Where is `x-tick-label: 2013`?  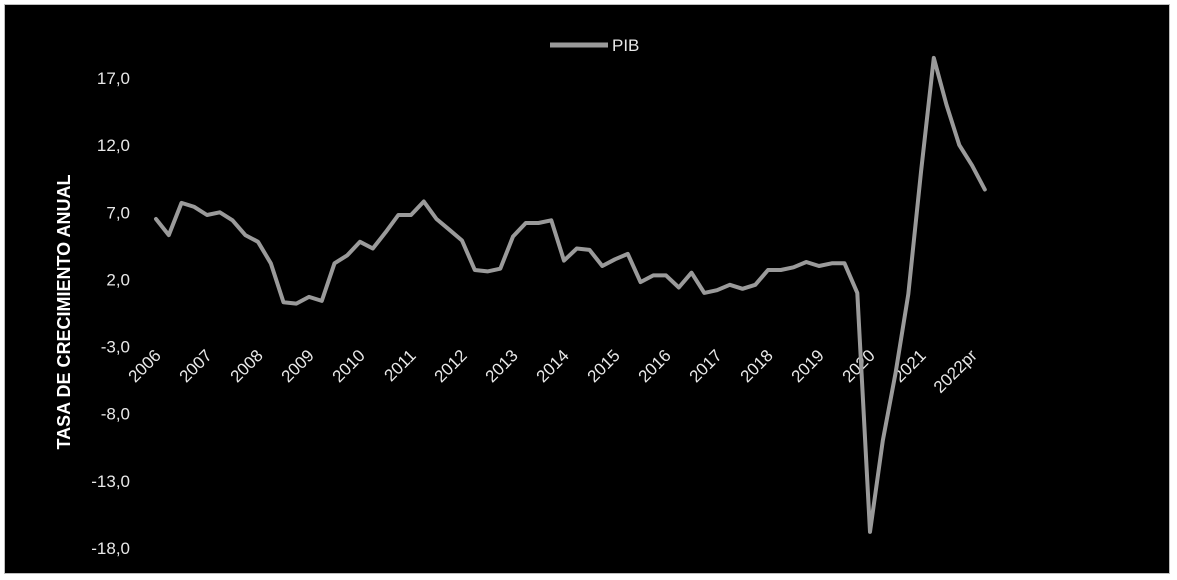
x-tick-label: 2013 is located at coordinates (502, 366).